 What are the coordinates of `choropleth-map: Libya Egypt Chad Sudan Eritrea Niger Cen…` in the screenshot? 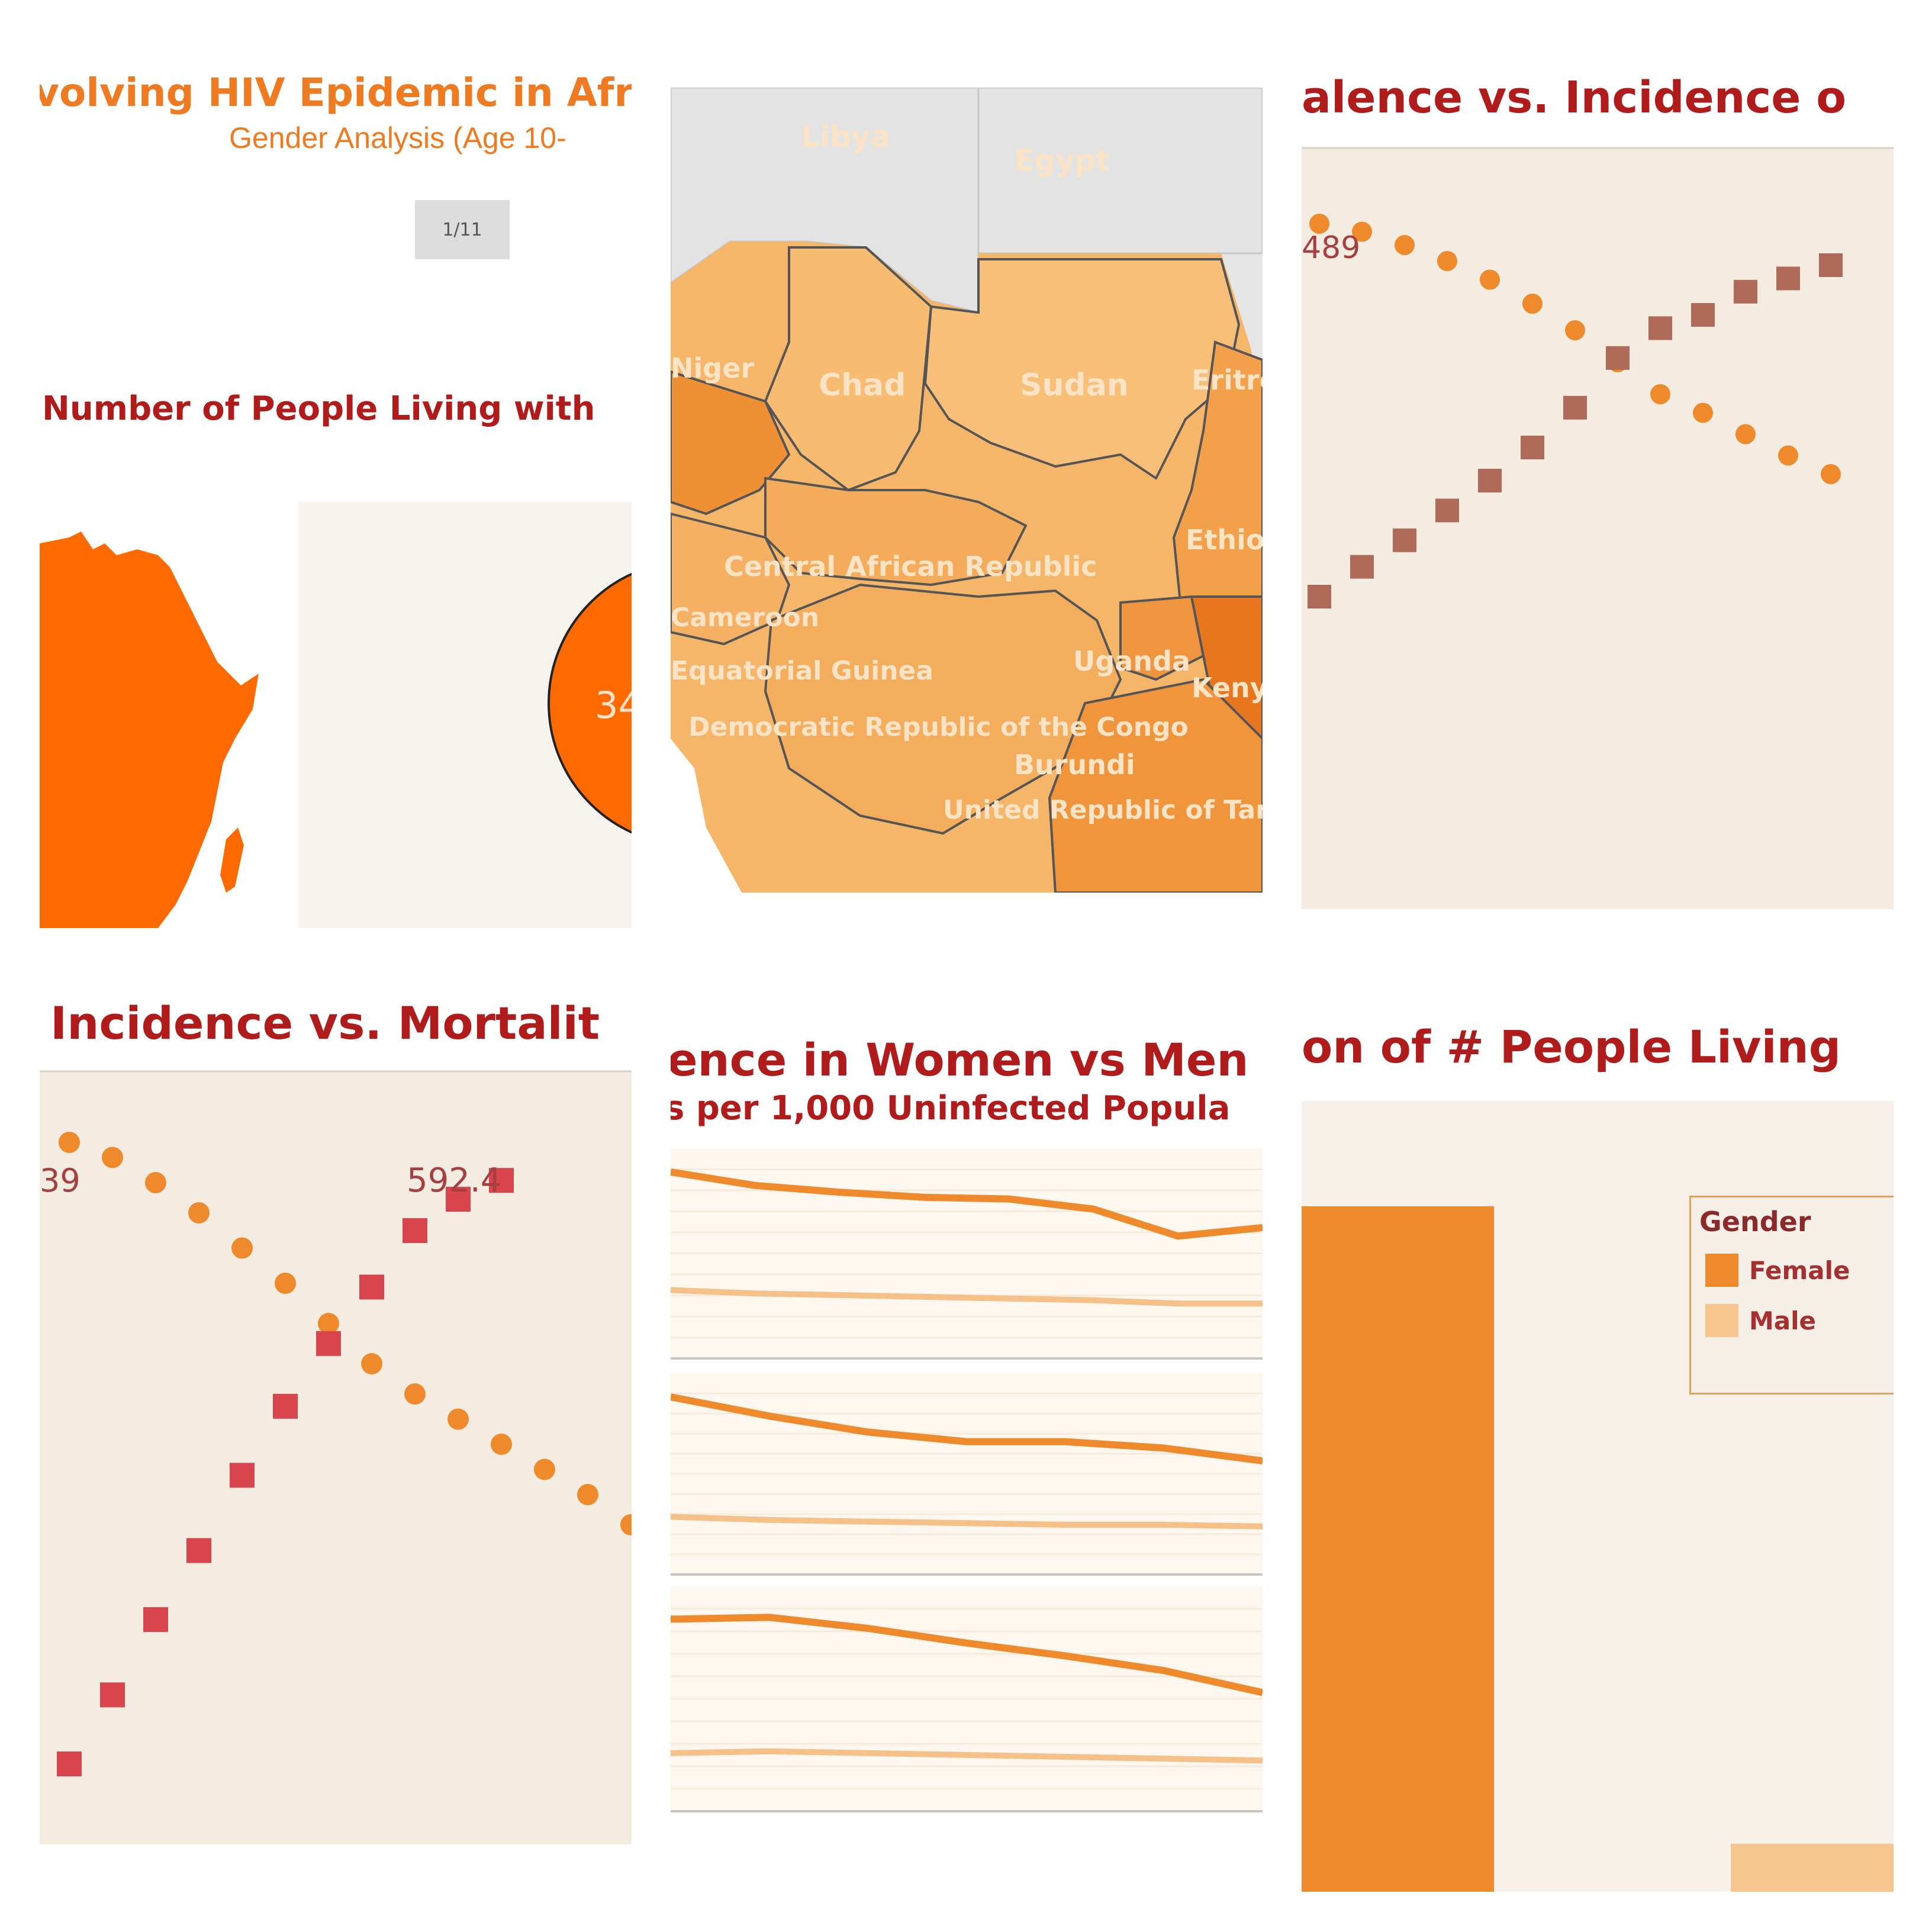 It's located at (967, 490).